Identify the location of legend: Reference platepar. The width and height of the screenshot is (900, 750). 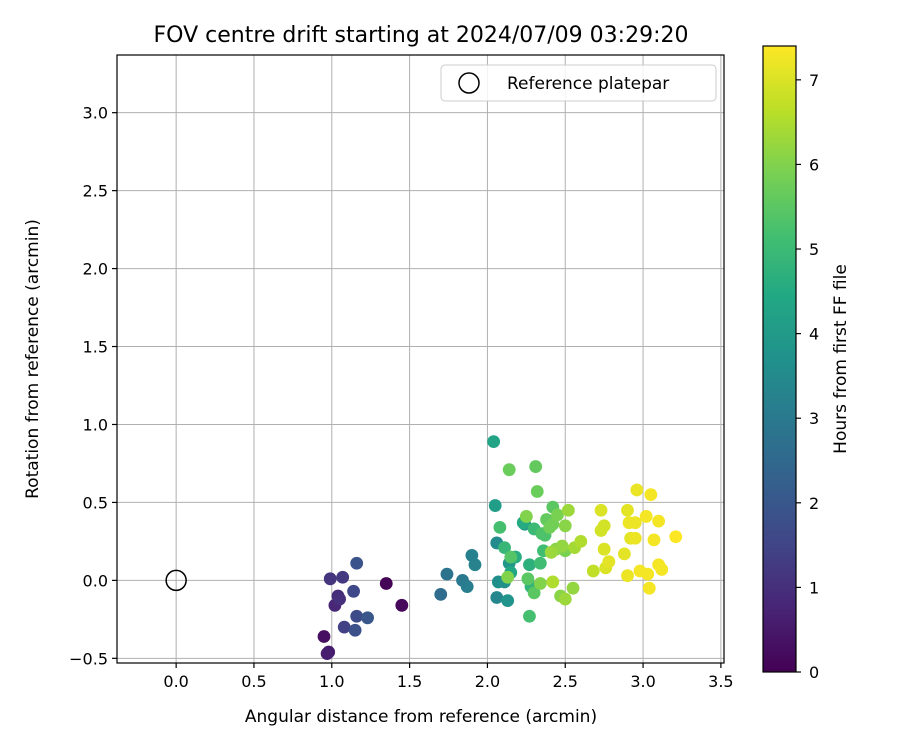
(578, 83).